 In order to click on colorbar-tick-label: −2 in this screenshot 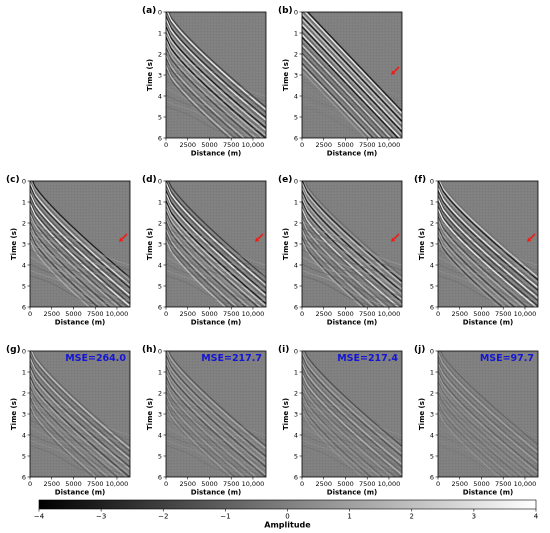, I will do `click(163, 517)`.